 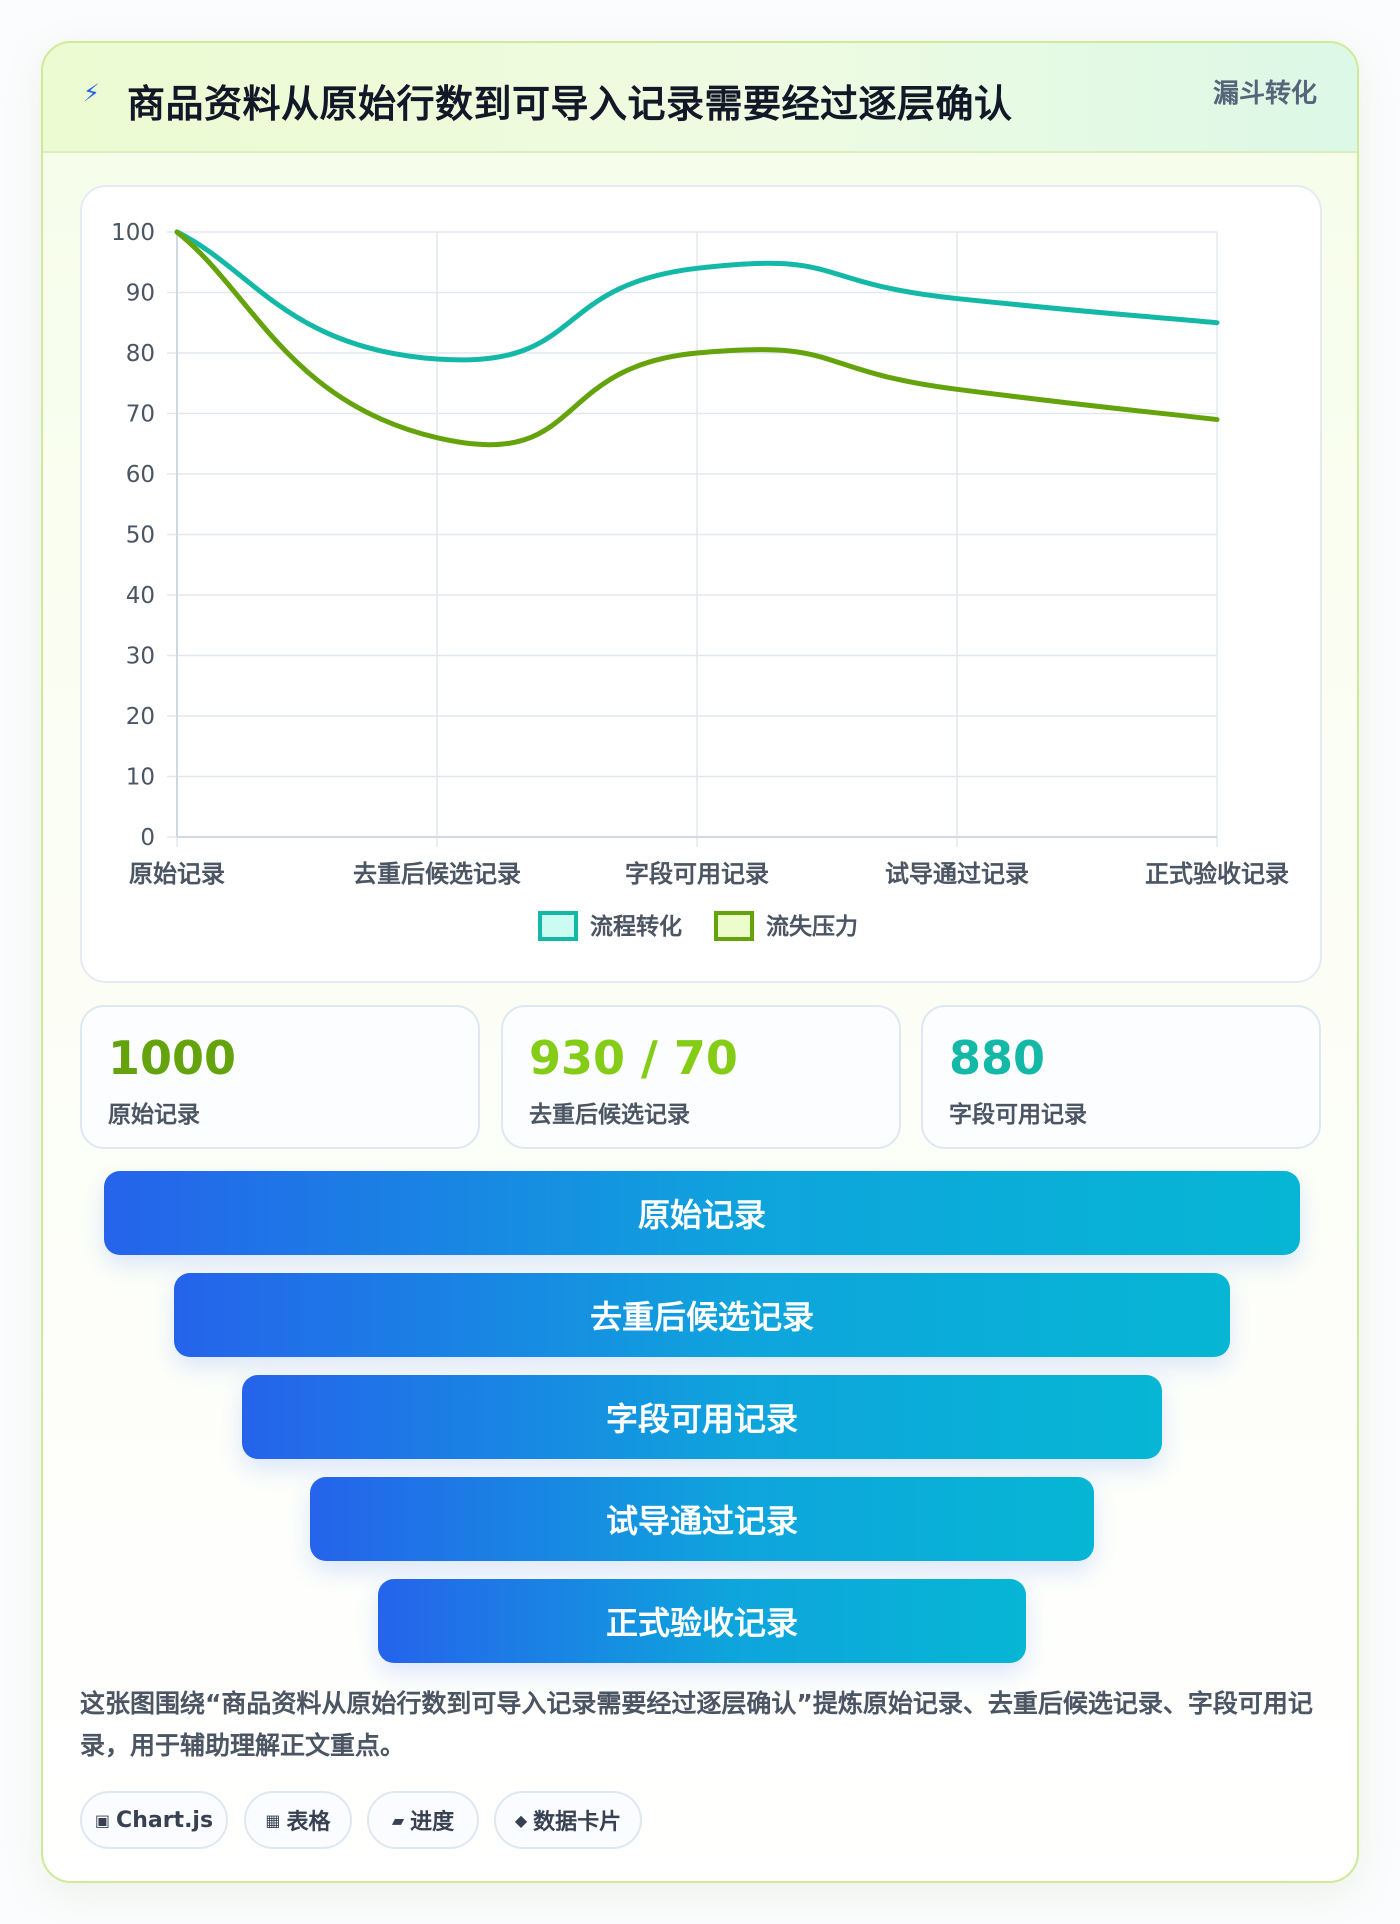 I want to click on chip-progress: ▰ 进度, so click(x=423, y=1820).